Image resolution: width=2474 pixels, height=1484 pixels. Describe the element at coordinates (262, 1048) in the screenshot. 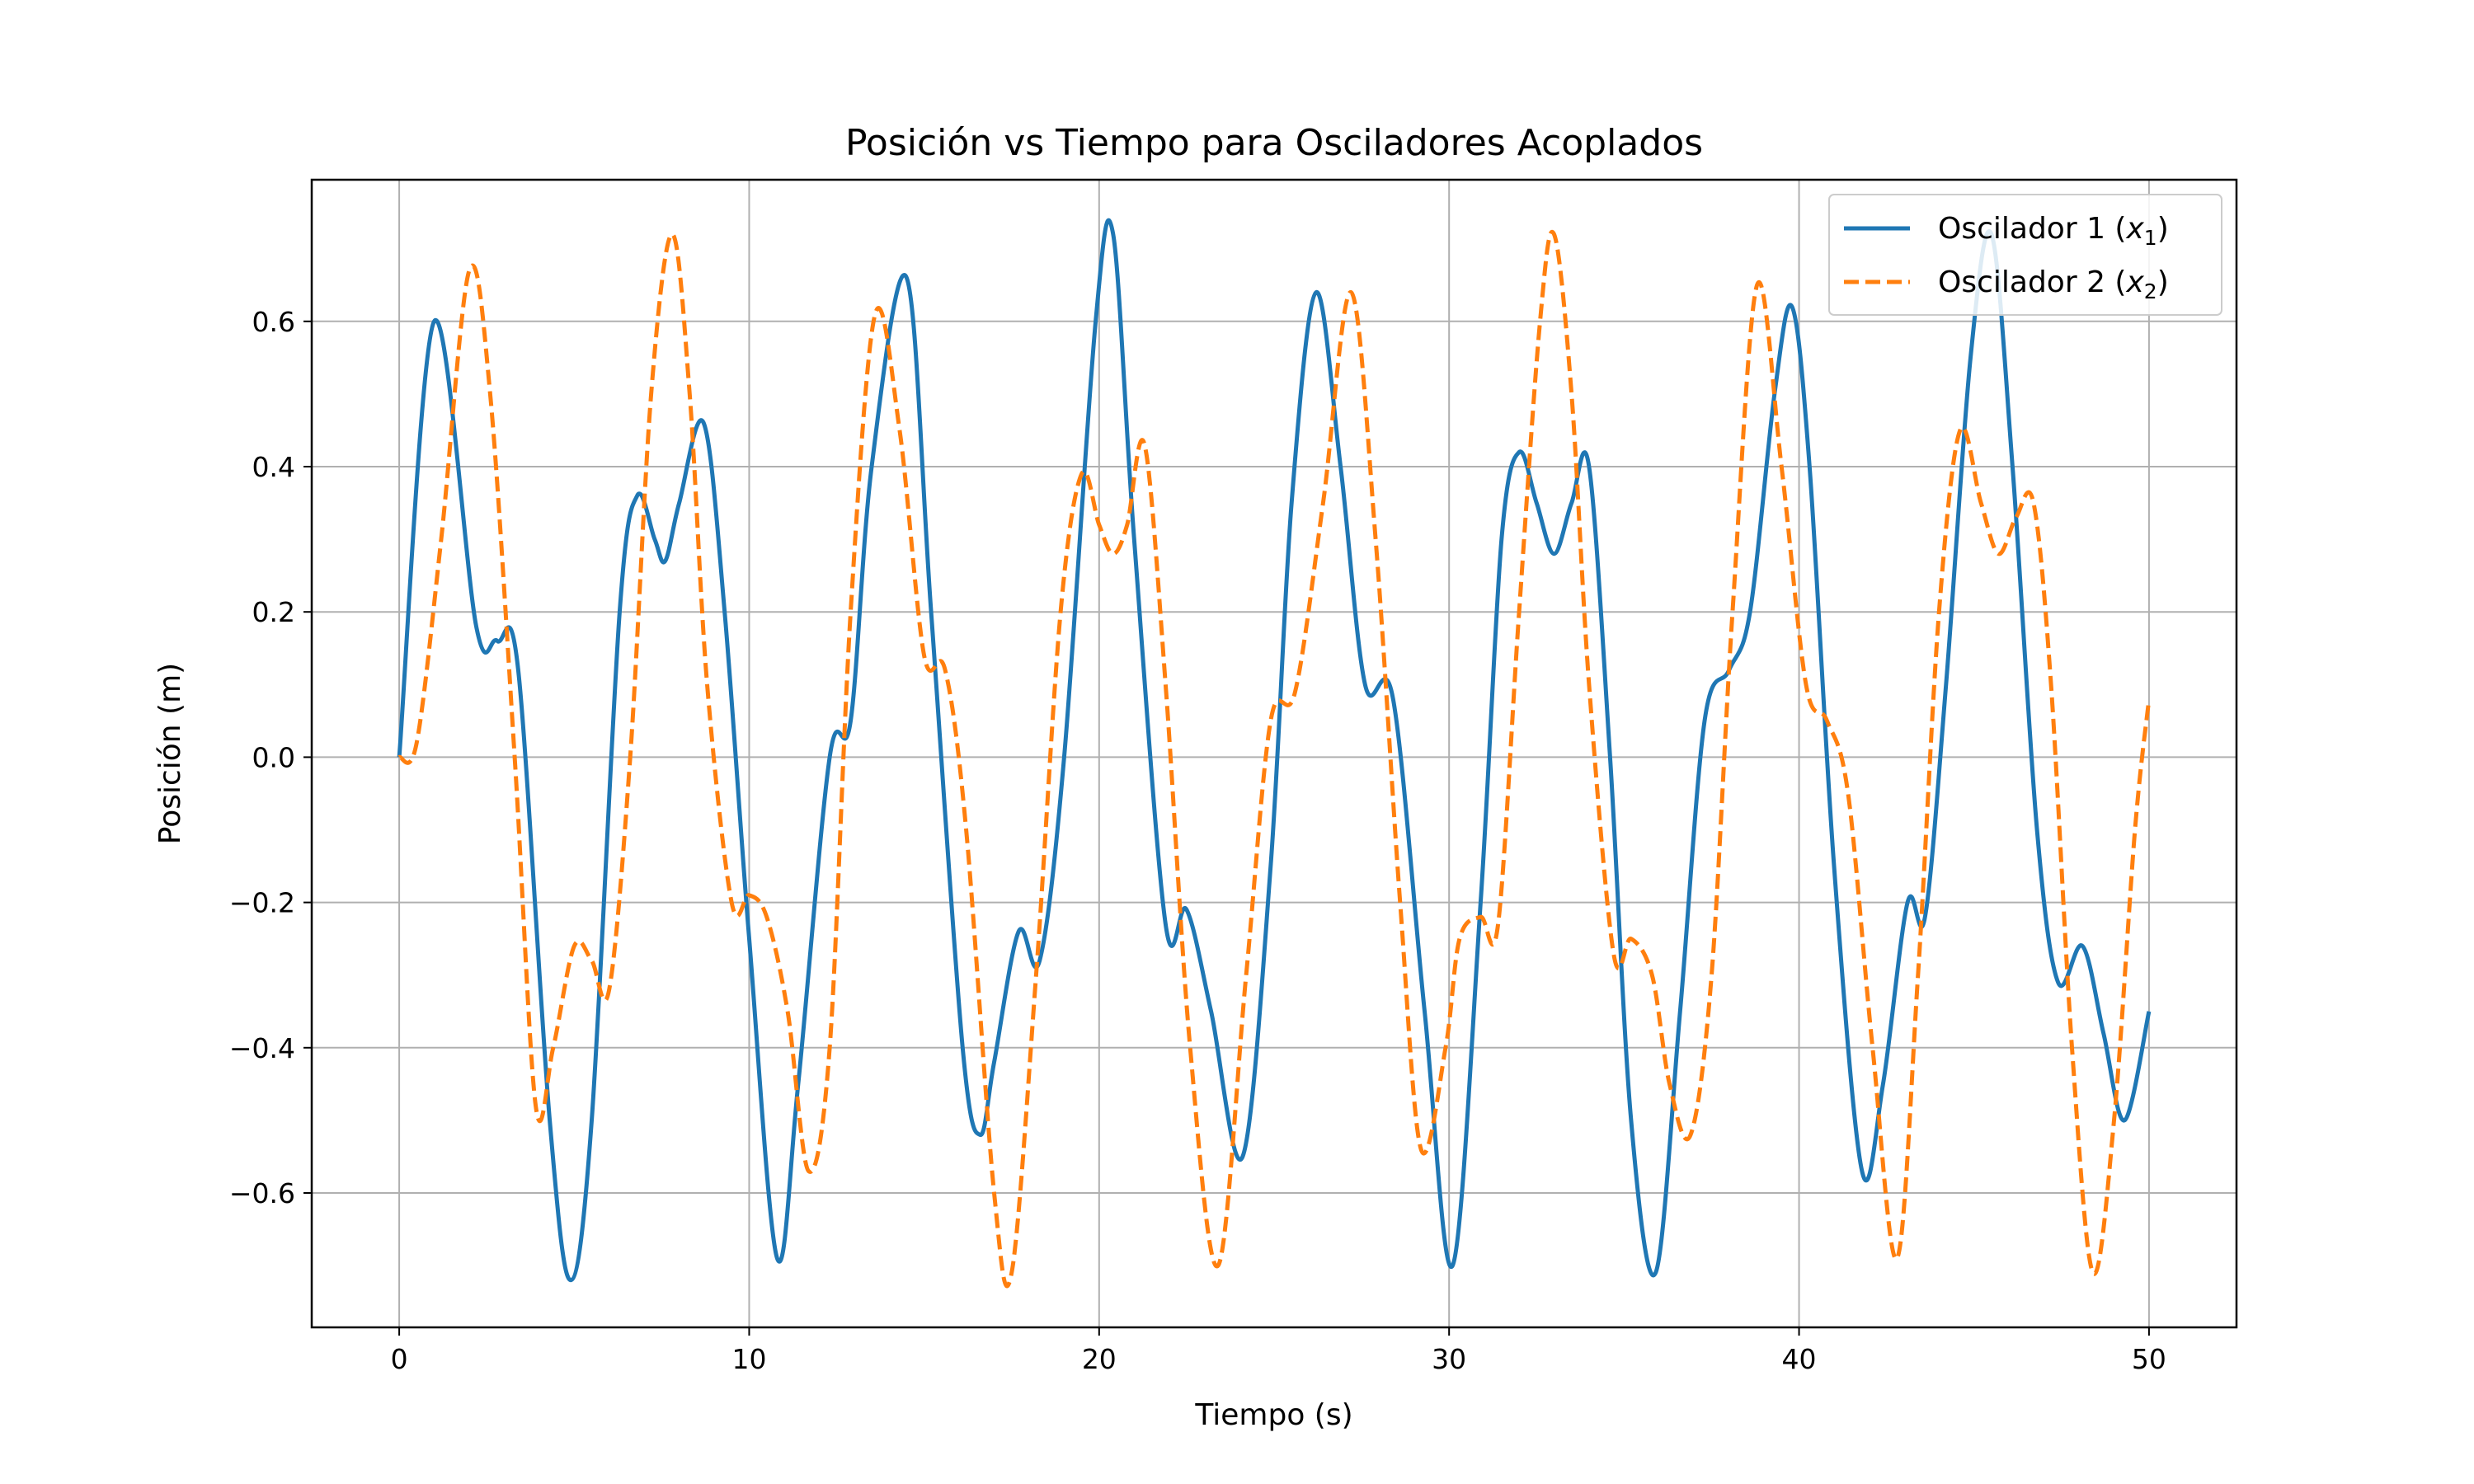

I see `y-tick-label: −0.4` at that location.